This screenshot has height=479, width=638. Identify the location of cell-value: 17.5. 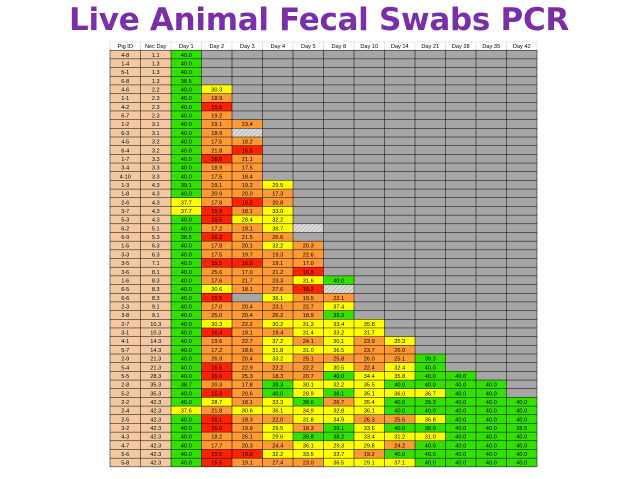
(216, 143).